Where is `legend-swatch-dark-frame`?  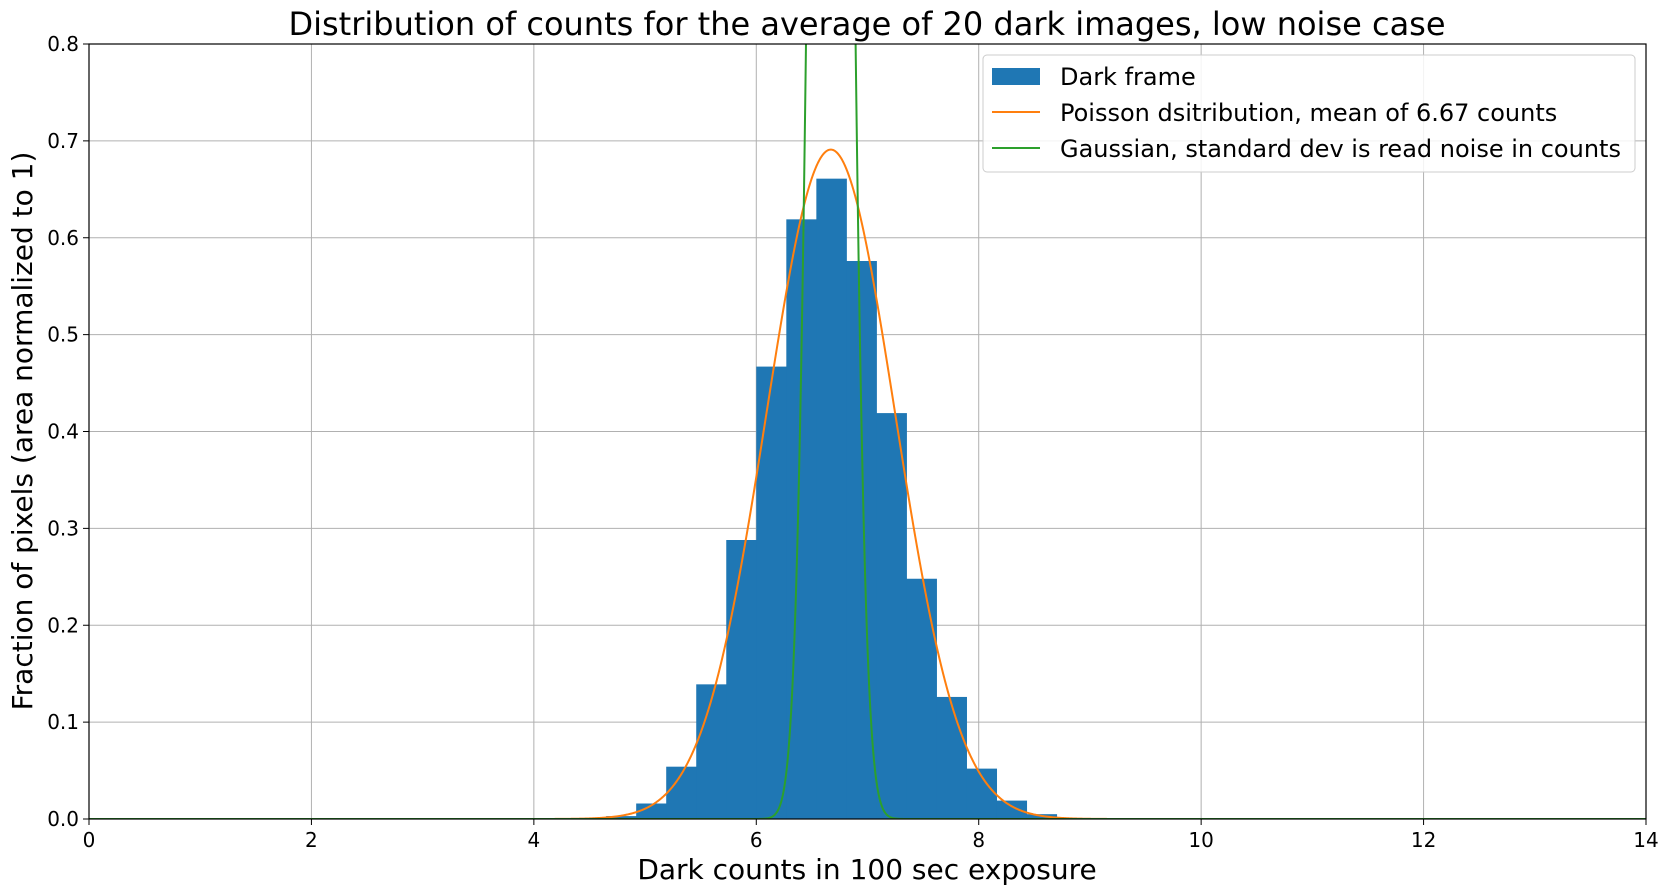 legend-swatch-dark-frame is located at coordinates (1016, 76).